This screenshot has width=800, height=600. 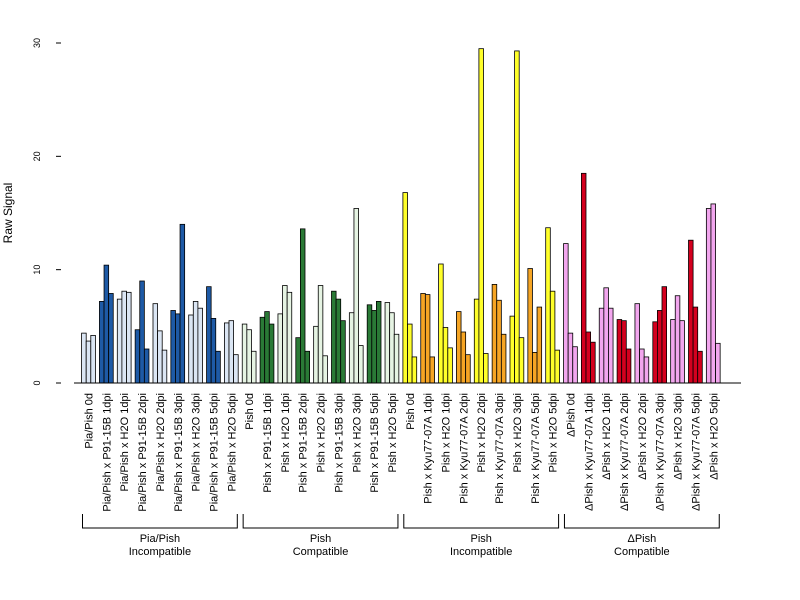 What do you see at coordinates (339, 443) in the screenshot?
I see `x-tick-label: Pish x P91-15B 3dpi` at bounding box center [339, 443].